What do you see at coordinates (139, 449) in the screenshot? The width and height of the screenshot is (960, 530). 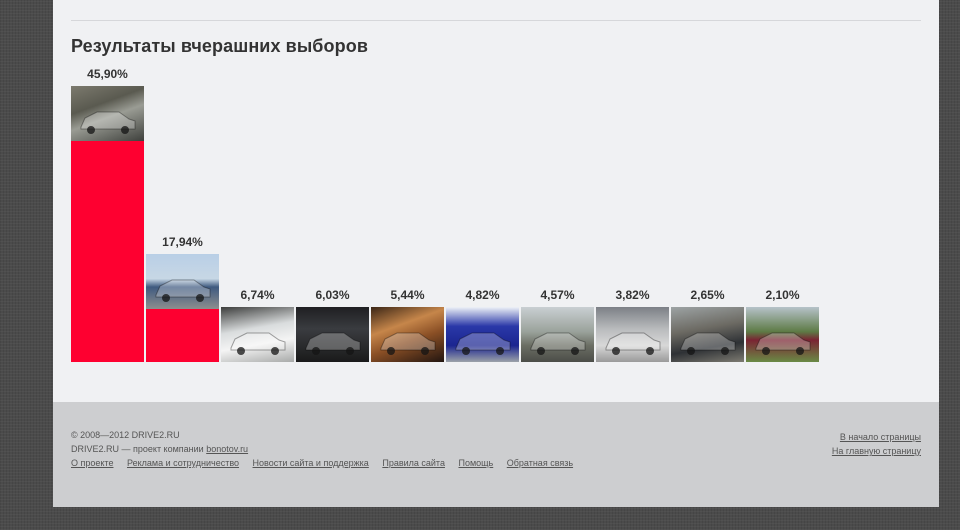 I see `project-prefix: DRIVE2.RU — проект компании` at bounding box center [139, 449].